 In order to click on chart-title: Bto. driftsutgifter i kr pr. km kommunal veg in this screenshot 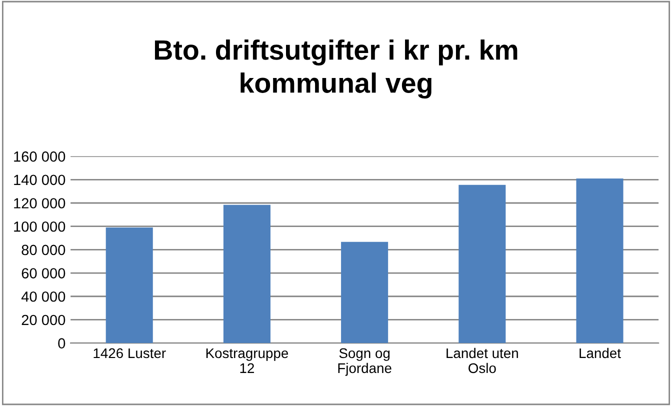, I will do `click(336, 69)`.